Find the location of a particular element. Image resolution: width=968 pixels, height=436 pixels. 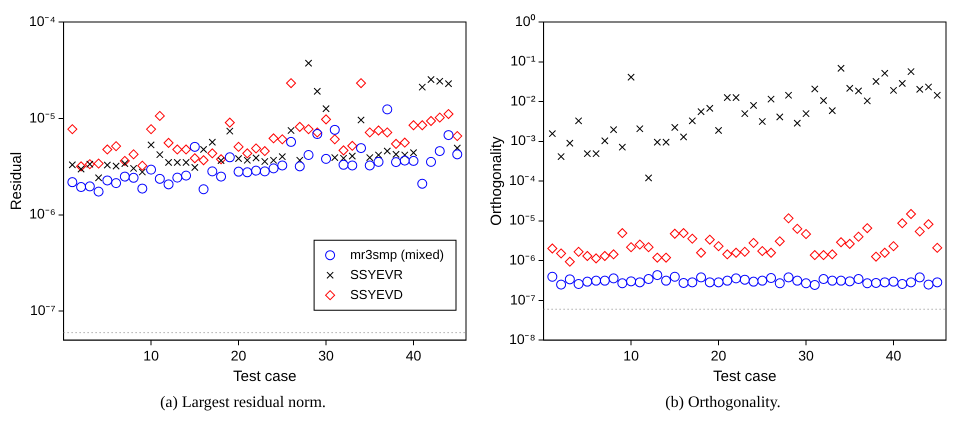

y-tick-label: 10⁰ is located at coordinates (525, 20).